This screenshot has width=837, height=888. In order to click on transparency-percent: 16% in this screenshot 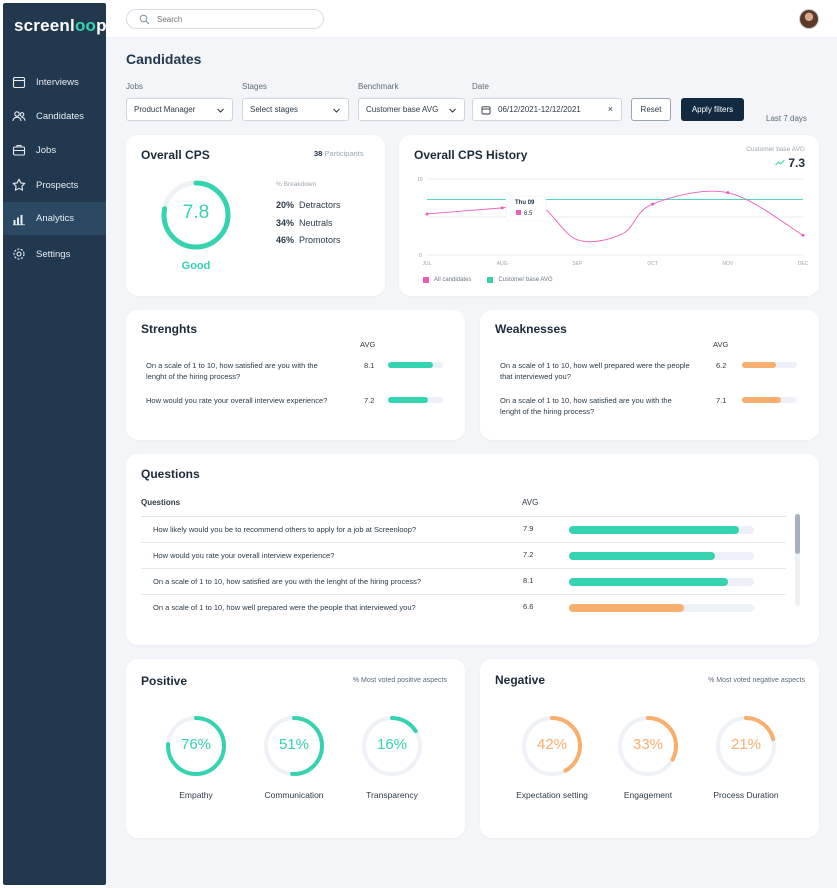, I will do `click(392, 744)`.